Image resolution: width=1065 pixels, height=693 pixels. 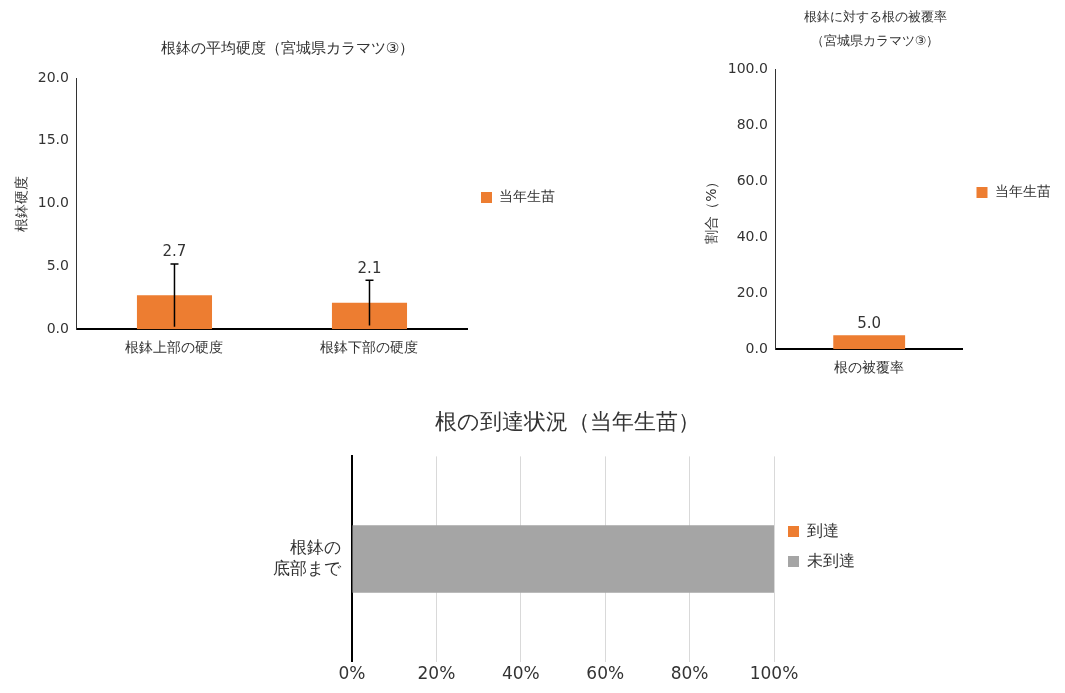 What do you see at coordinates (369, 347) in the screenshot?
I see `x-tick-label: 根鉢下部の硬度` at bounding box center [369, 347].